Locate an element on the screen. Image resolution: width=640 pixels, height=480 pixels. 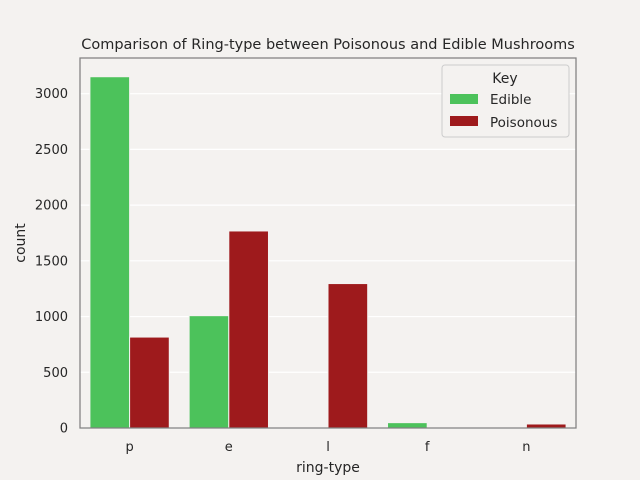
bar-edible-p is located at coordinates (110, 252).